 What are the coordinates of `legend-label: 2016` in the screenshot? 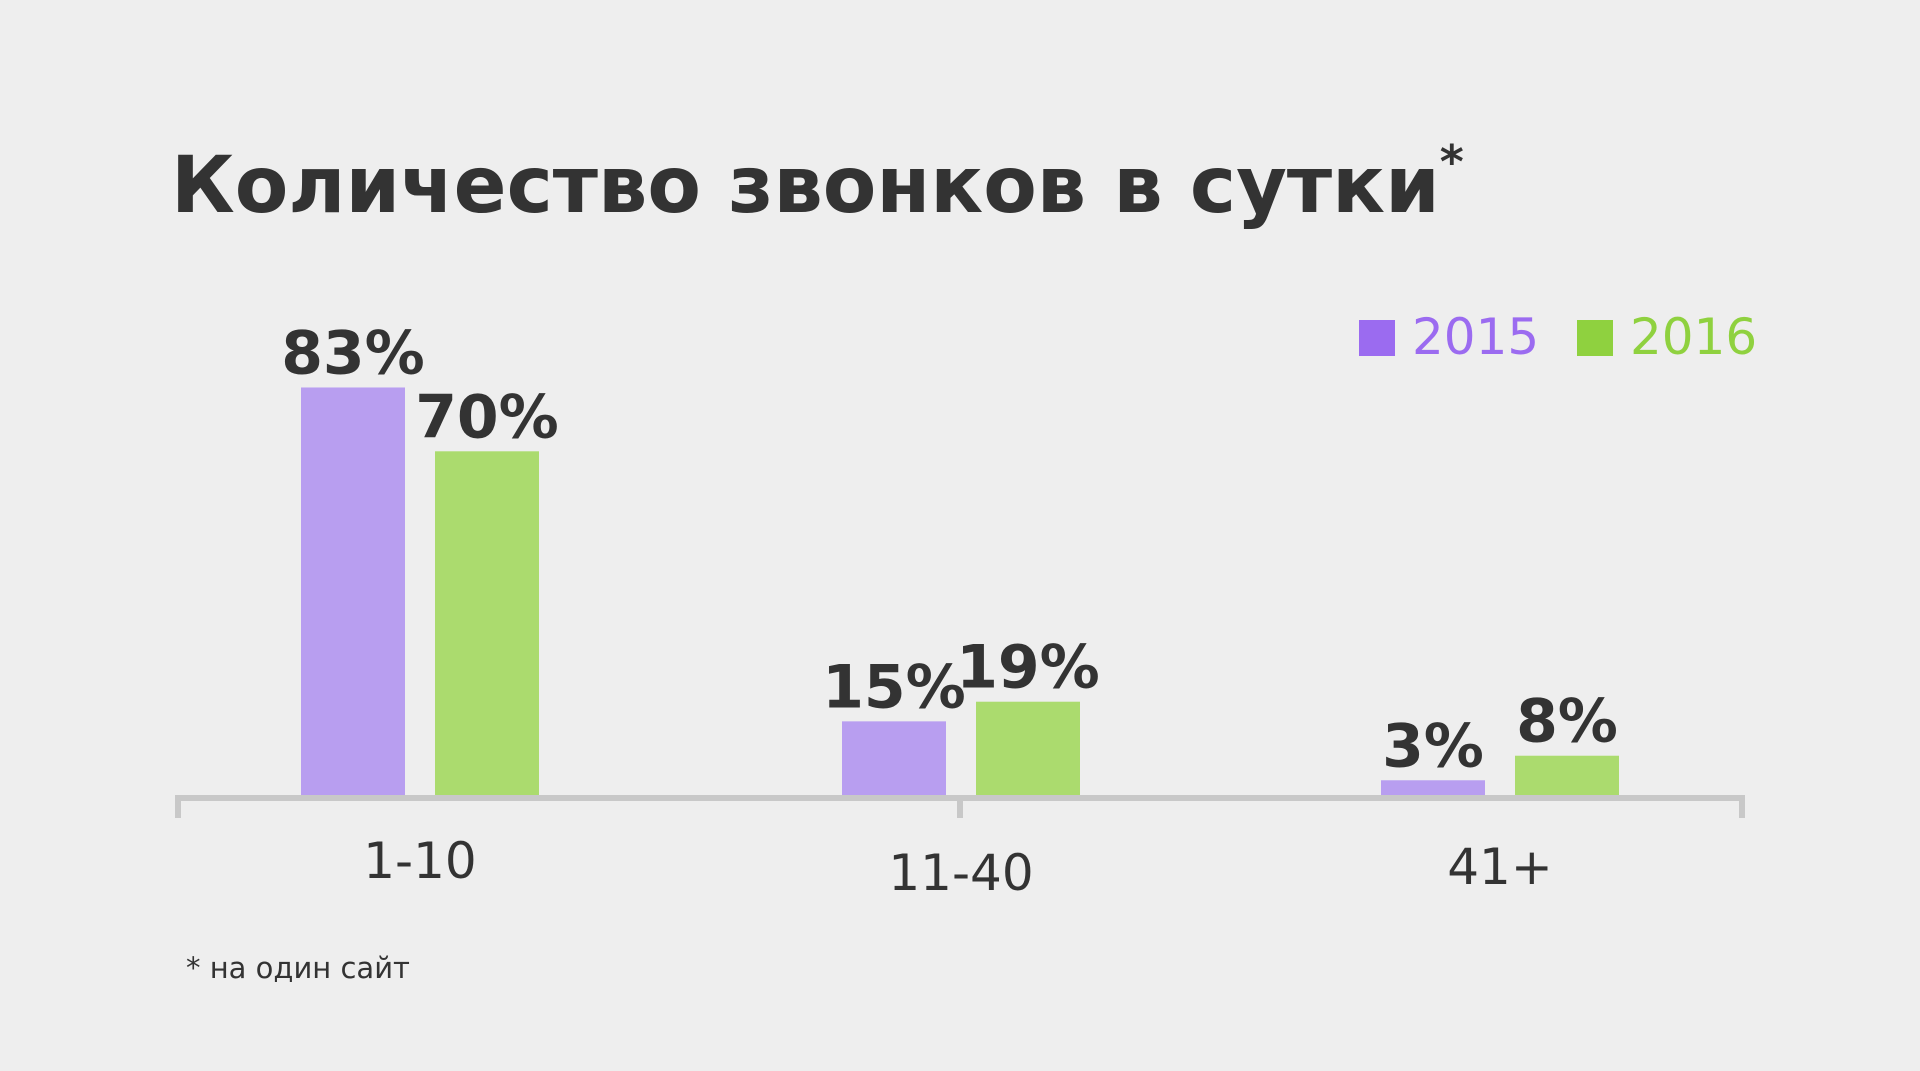 It's located at (1693, 337).